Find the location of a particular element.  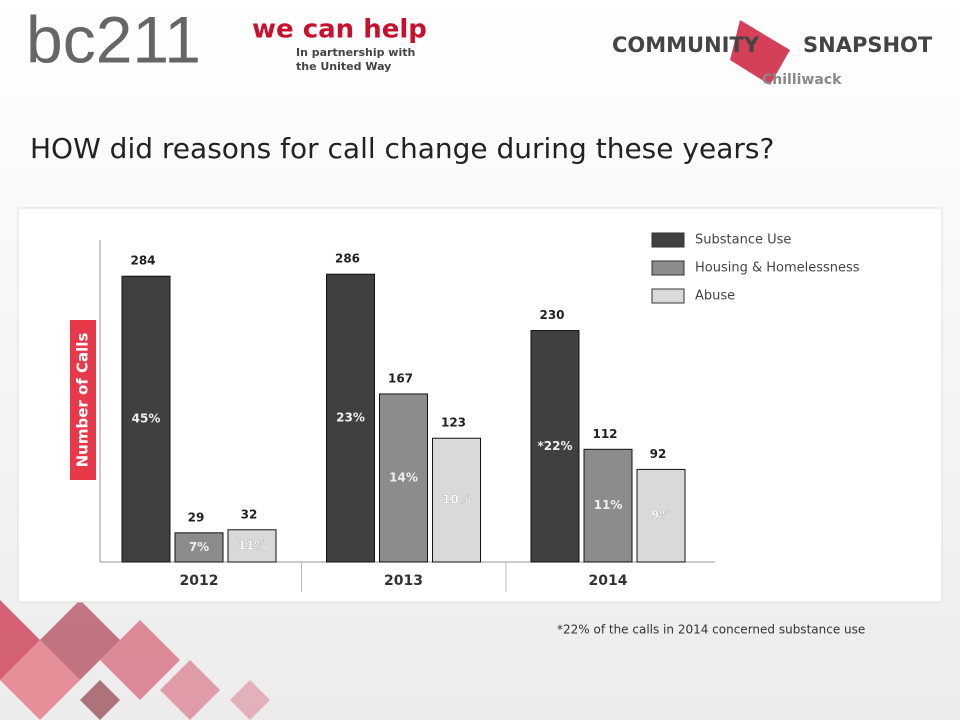

percent-label: 23% is located at coordinates (350, 418).